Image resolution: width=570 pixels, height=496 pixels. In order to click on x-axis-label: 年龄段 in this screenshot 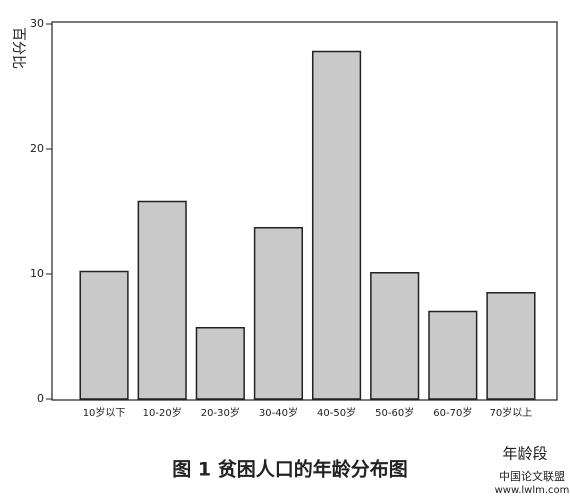, I will do `click(524, 454)`.